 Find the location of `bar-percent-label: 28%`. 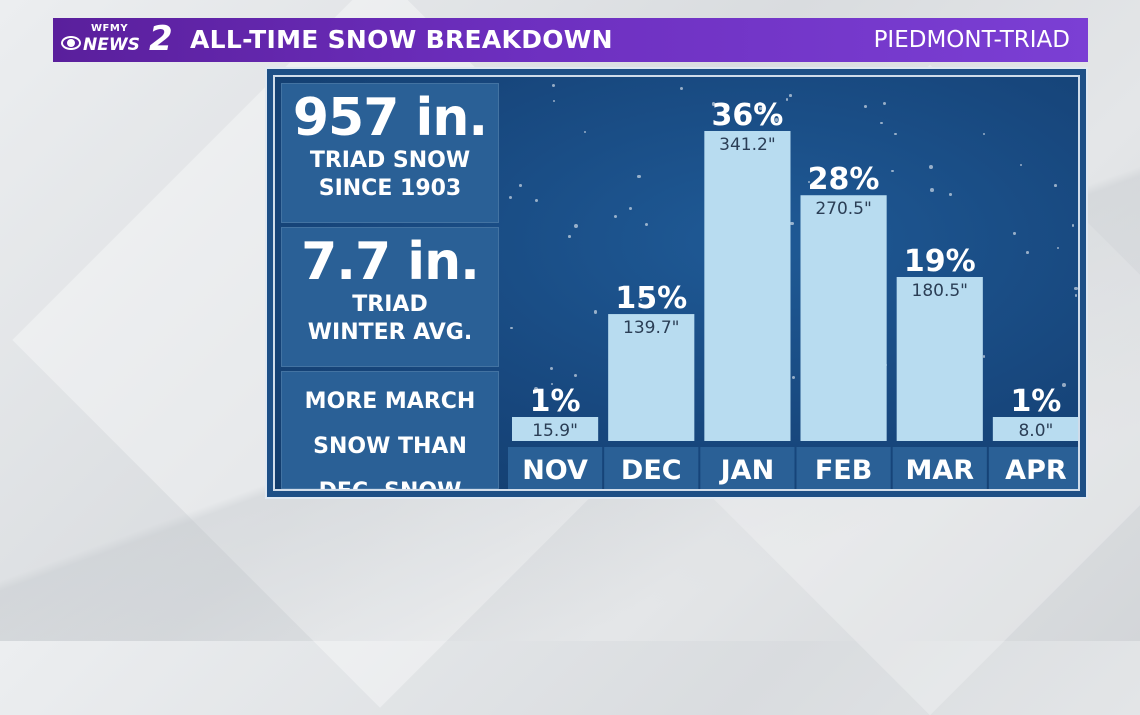

bar-percent-label: 28% is located at coordinates (844, 179).